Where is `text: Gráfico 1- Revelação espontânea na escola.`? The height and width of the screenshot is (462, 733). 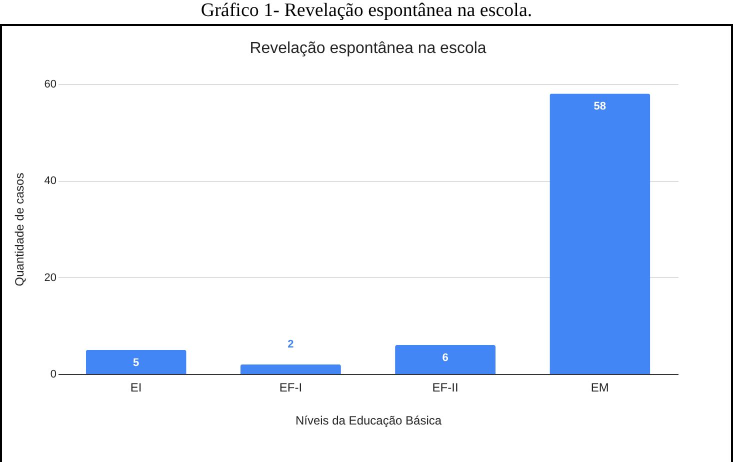
text: Gráfico 1- Revelação espontânea na escola. is located at coordinates (366, 13).